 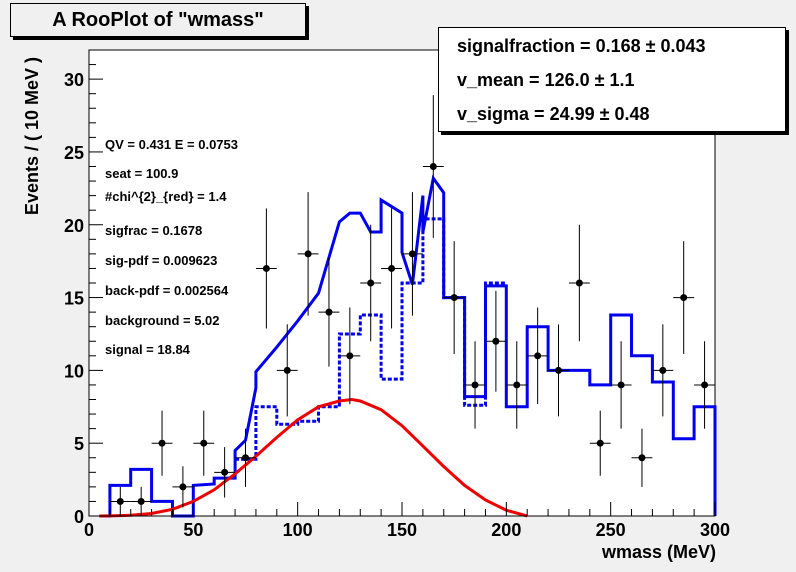 I want to click on stat-v-mean: v_mean = 126.0 ± 1.1, so click(x=546, y=80).